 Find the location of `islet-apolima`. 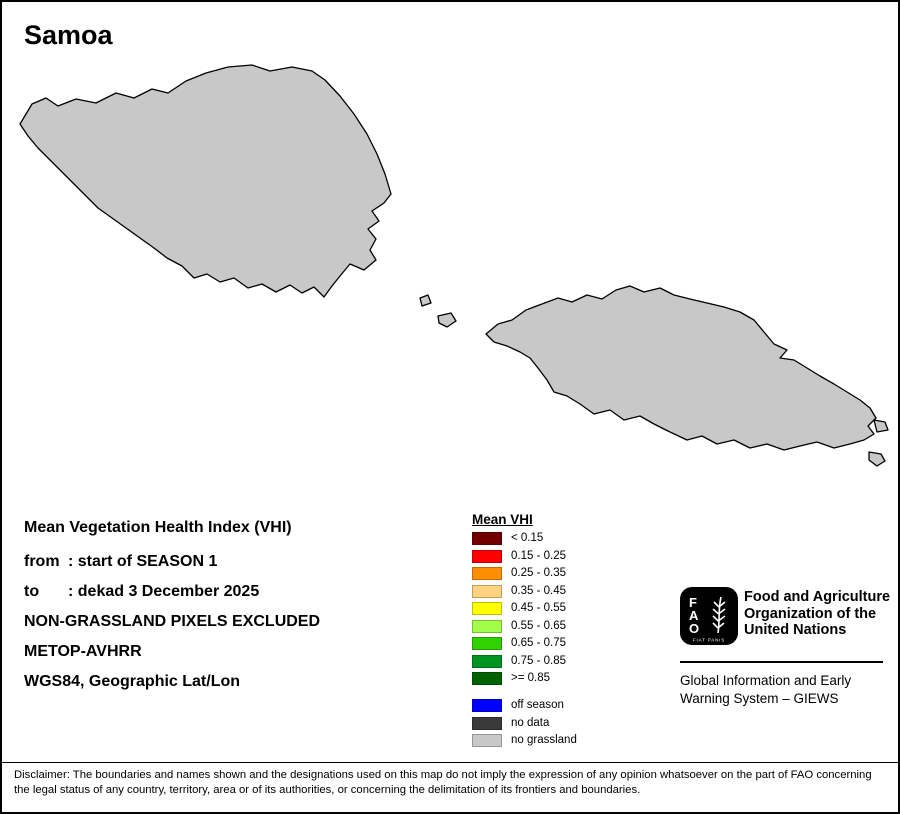

islet-apolima is located at coordinates (425, 300).